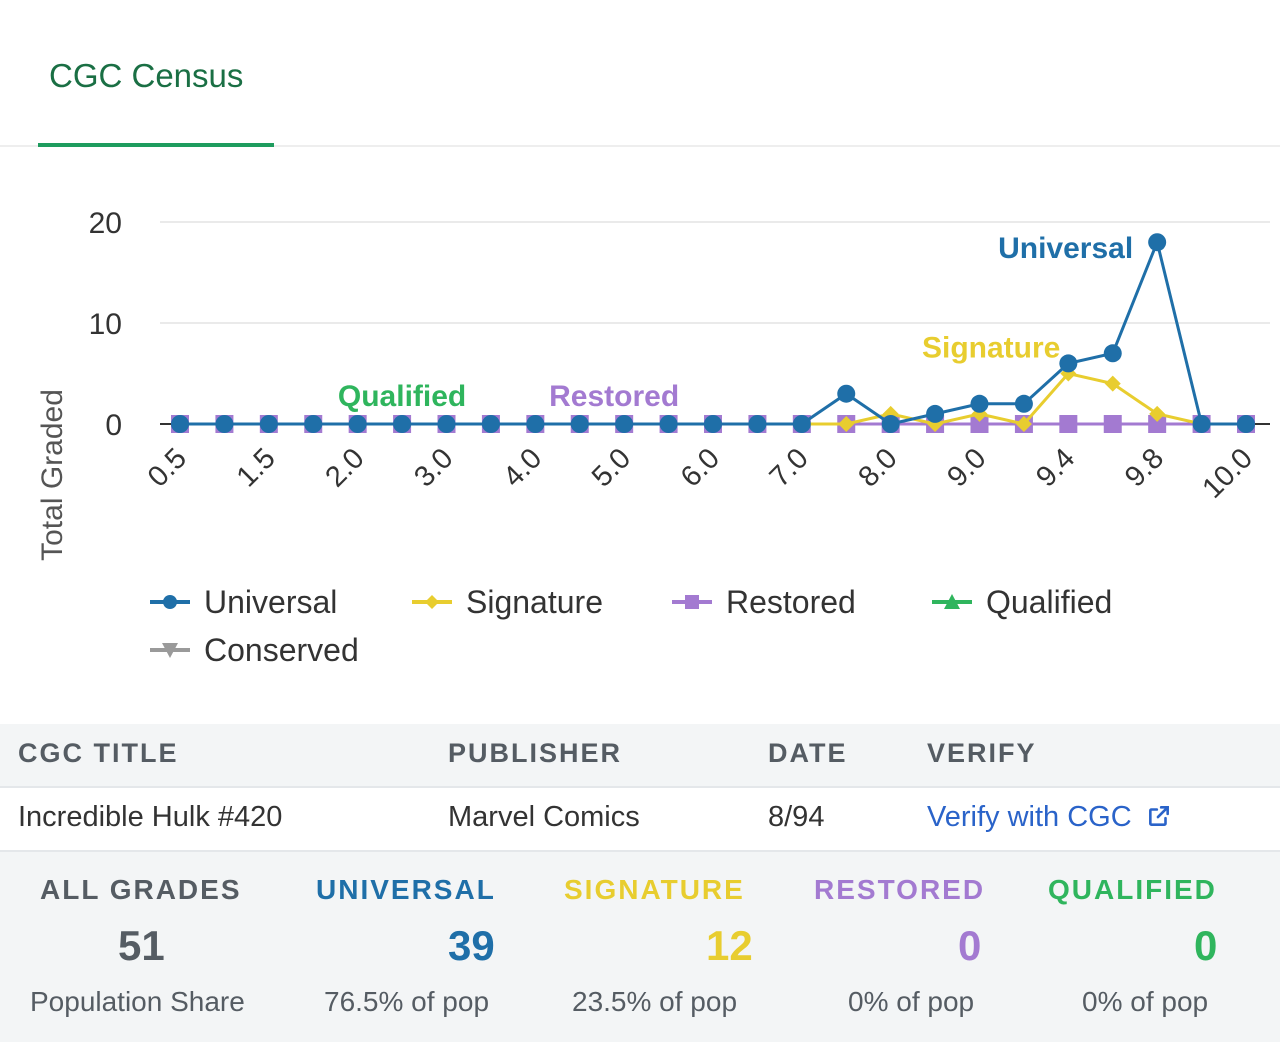  I want to click on legend-item-universal: Universal, so click(242, 602).